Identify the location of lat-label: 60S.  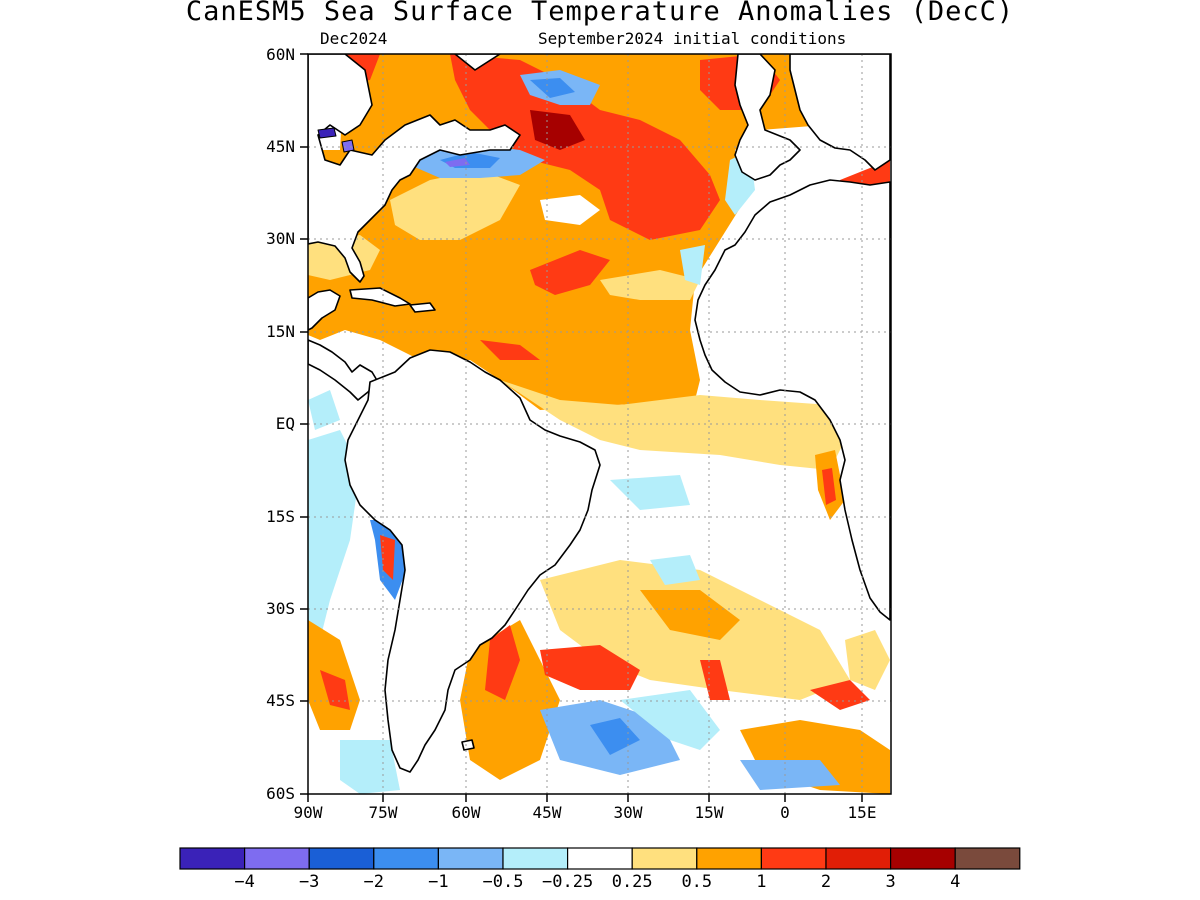
(280, 793).